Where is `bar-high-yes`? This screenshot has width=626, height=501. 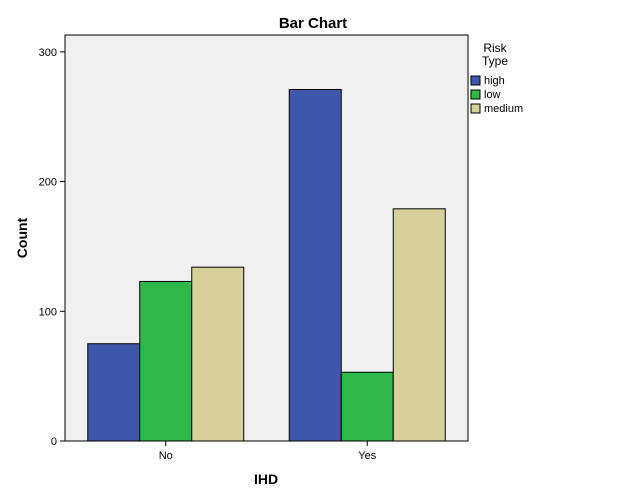
bar-high-yes is located at coordinates (315, 265).